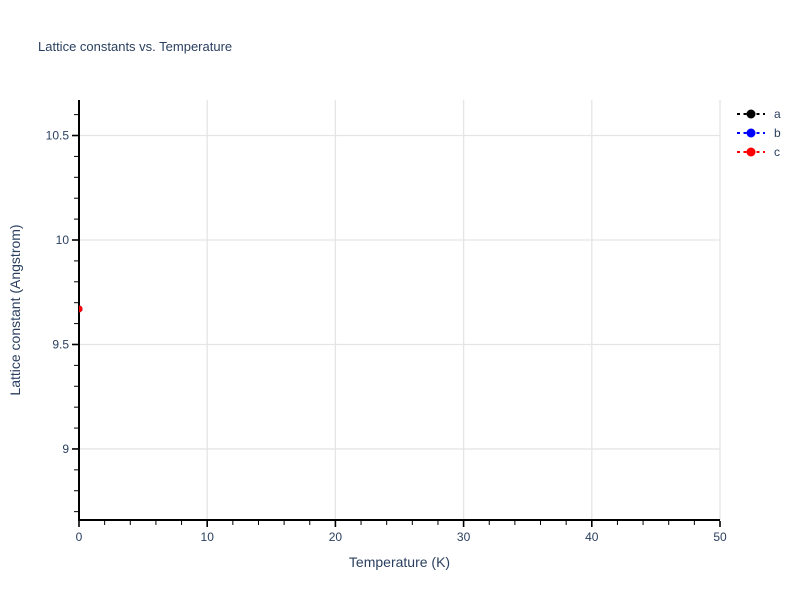  I want to click on data-point-c, so click(81, 309).